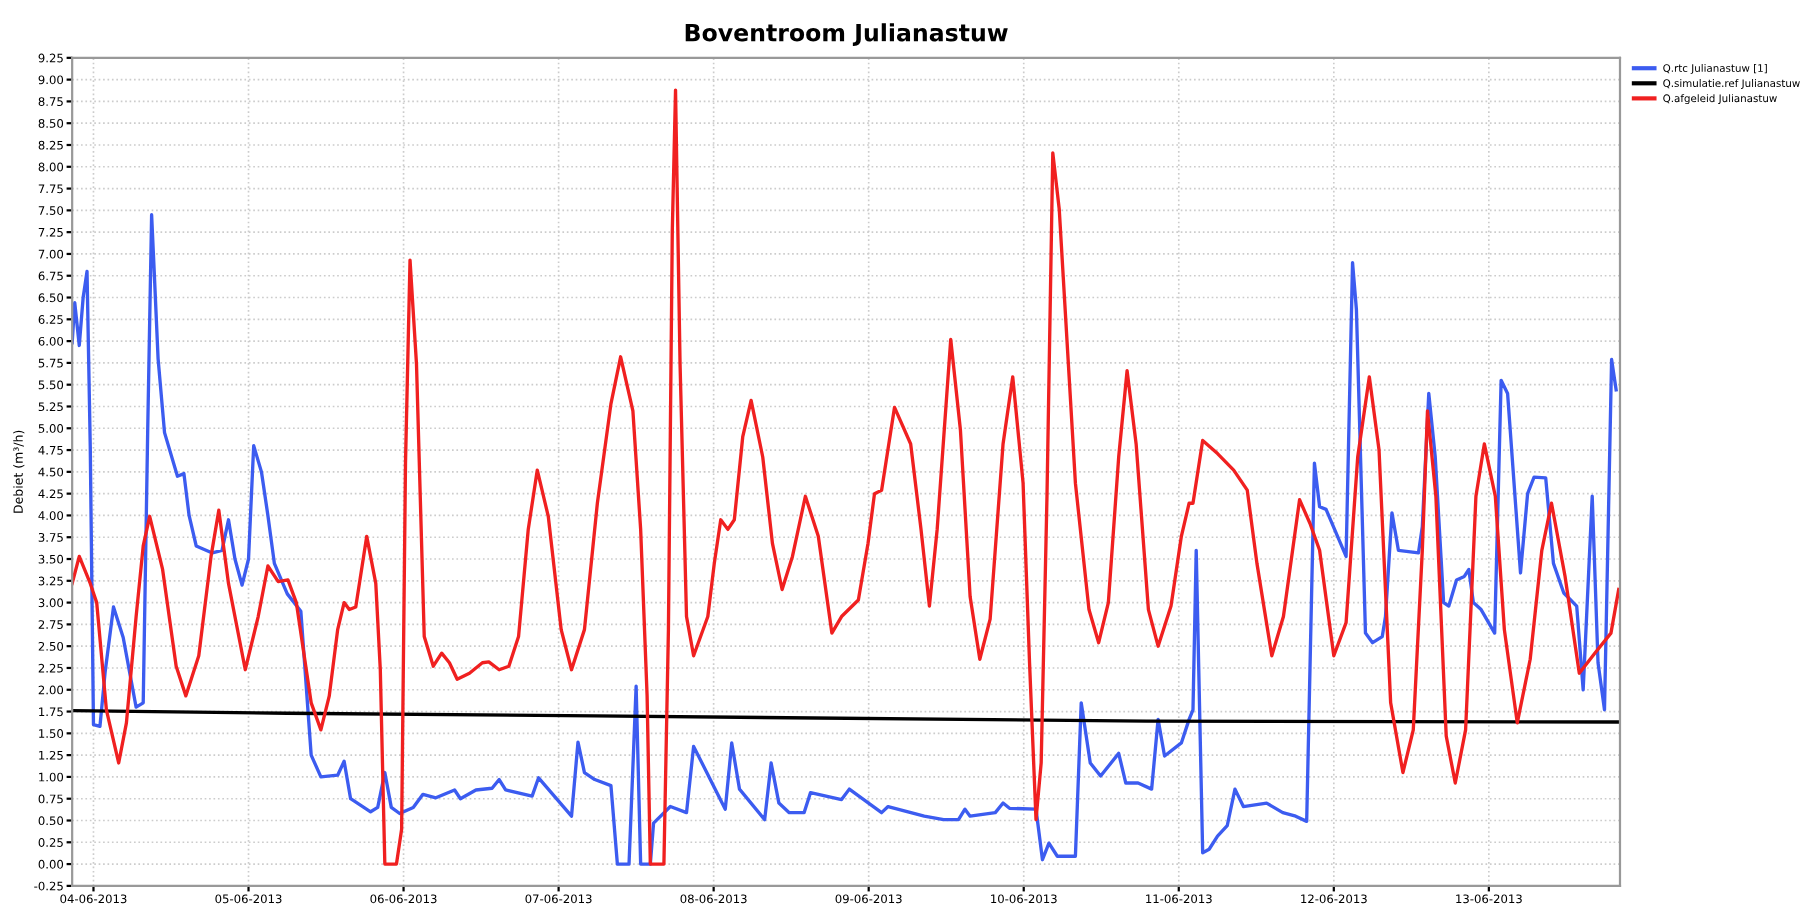 The height and width of the screenshot is (918, 1804). What do you see at coordinates (846, 34) in the screenshot?
I see `chart-title: Boventroom Julianastuw` at bounding box center [846, 34].